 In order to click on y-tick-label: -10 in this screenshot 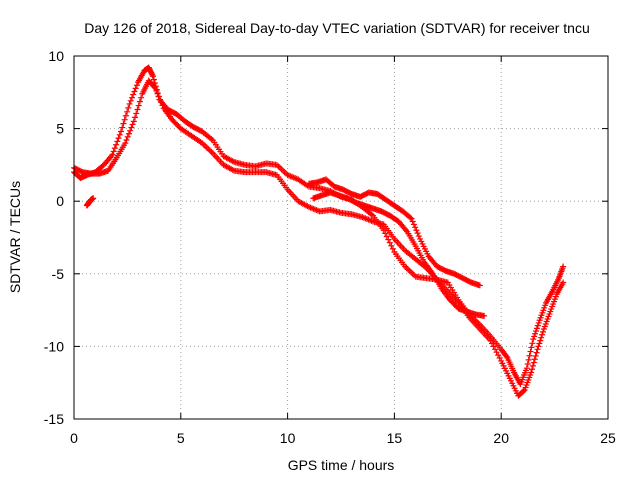, I will do `click(54, 346)`.